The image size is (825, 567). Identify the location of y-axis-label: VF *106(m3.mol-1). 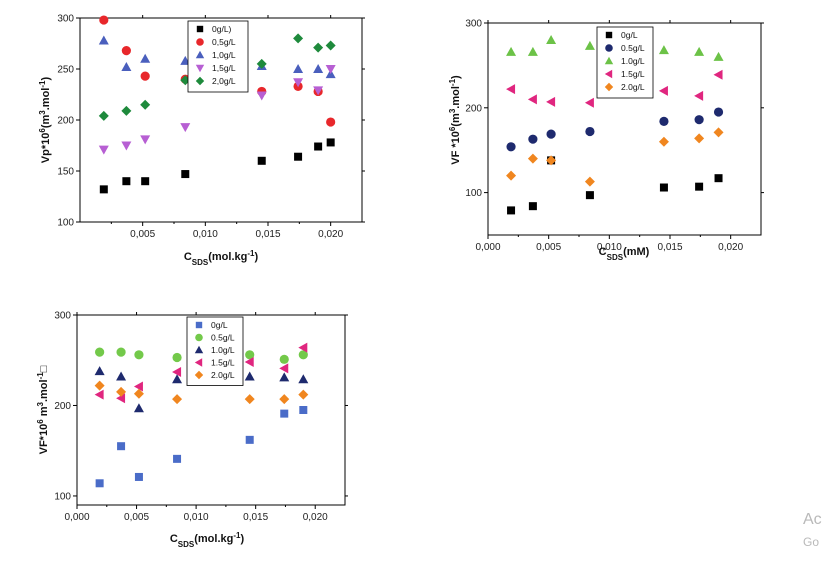
(455, 120).